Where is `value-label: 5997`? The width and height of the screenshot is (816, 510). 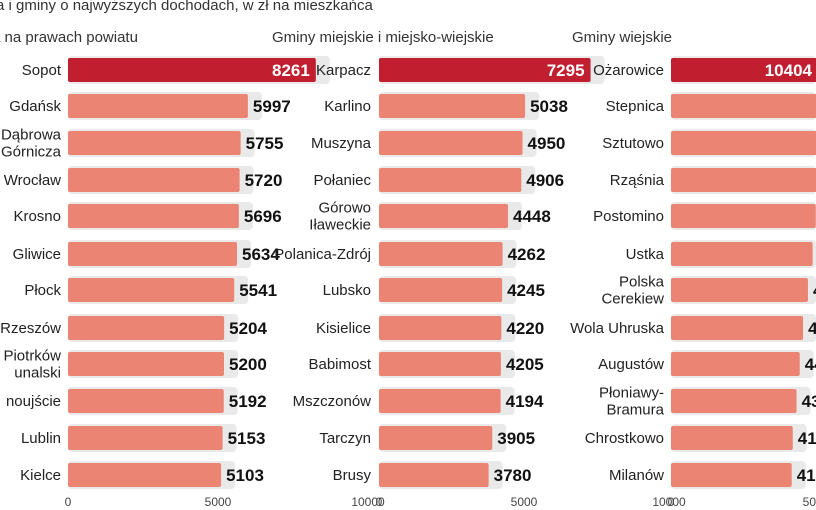
value-label: 5997 is located at coordinates (272, 106).